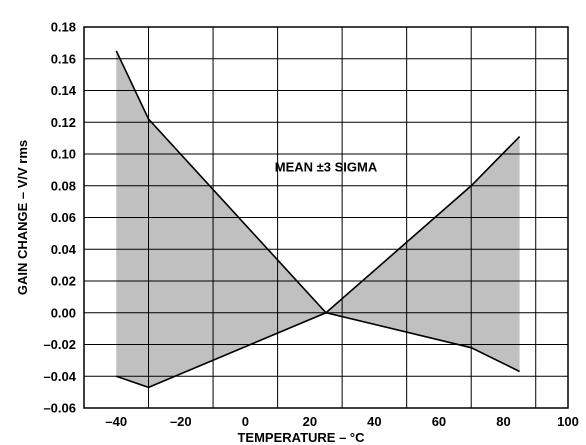 The image size is (586, 445). What do you see at coordinates (245, 421) in the screenshot?
I see `x-tick-label: 0` at bounding box center [245, 421].